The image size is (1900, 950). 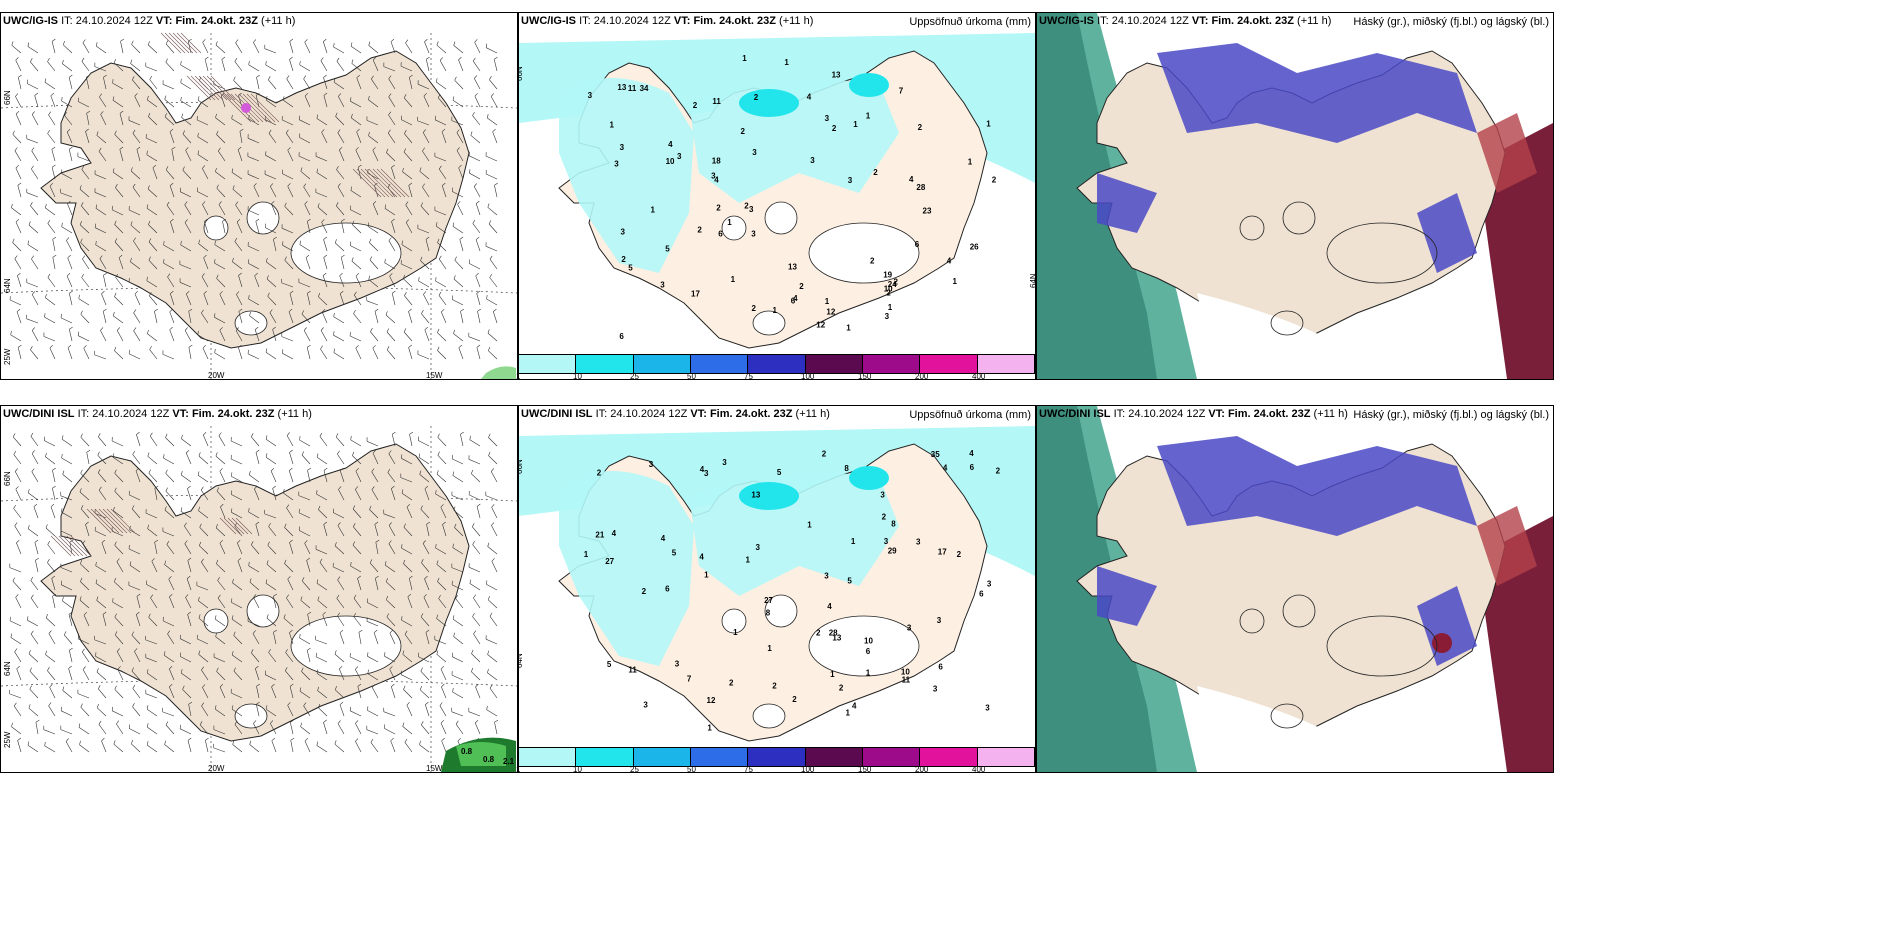 I want to click on glacier-outline, so click(x=1287, y=323).